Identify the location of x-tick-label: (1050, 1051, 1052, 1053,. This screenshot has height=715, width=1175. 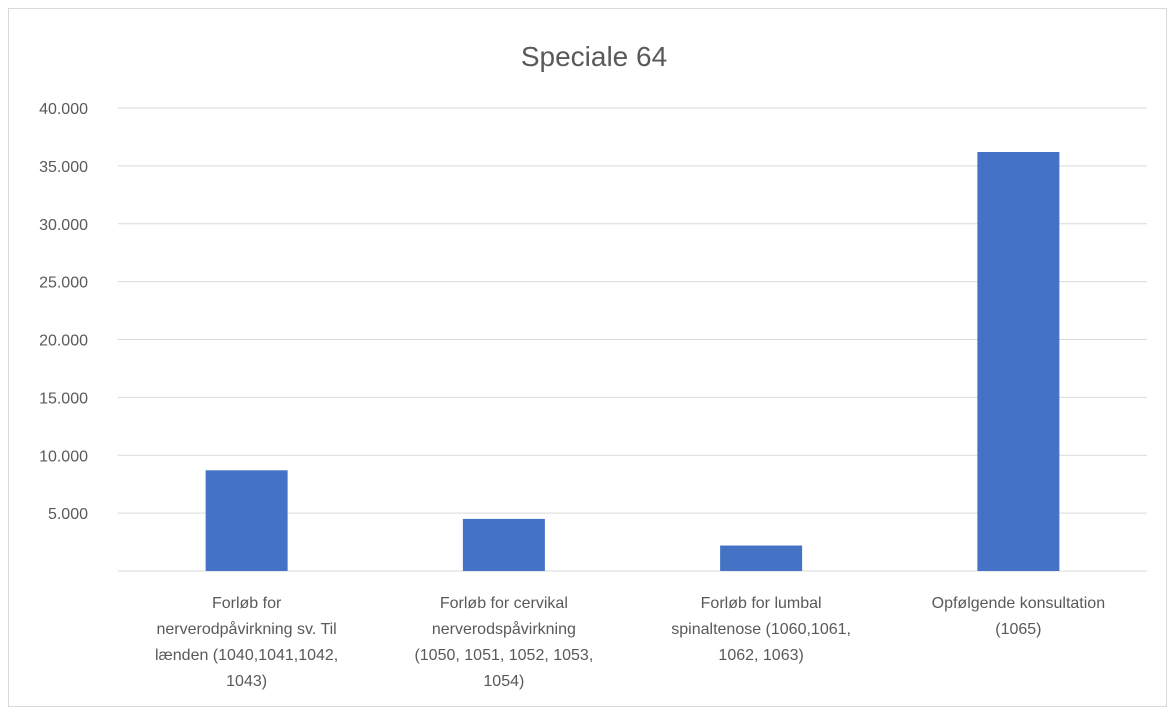
(503, 655).